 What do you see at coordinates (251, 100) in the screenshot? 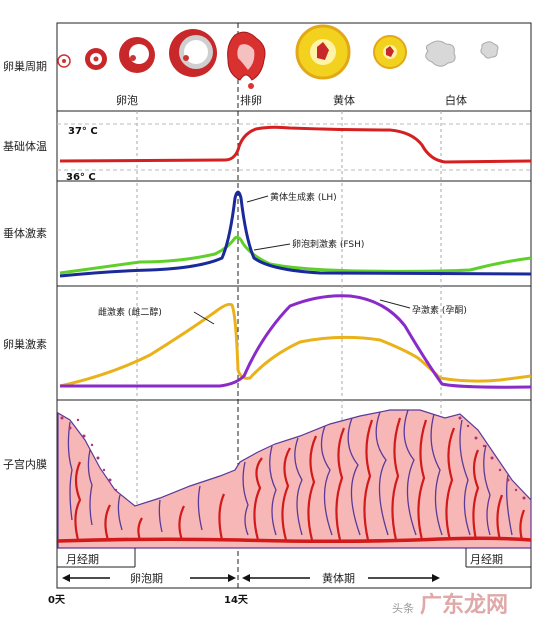
I see `phase-label-ovulation: 排卵` at bounding box center [251, 100].